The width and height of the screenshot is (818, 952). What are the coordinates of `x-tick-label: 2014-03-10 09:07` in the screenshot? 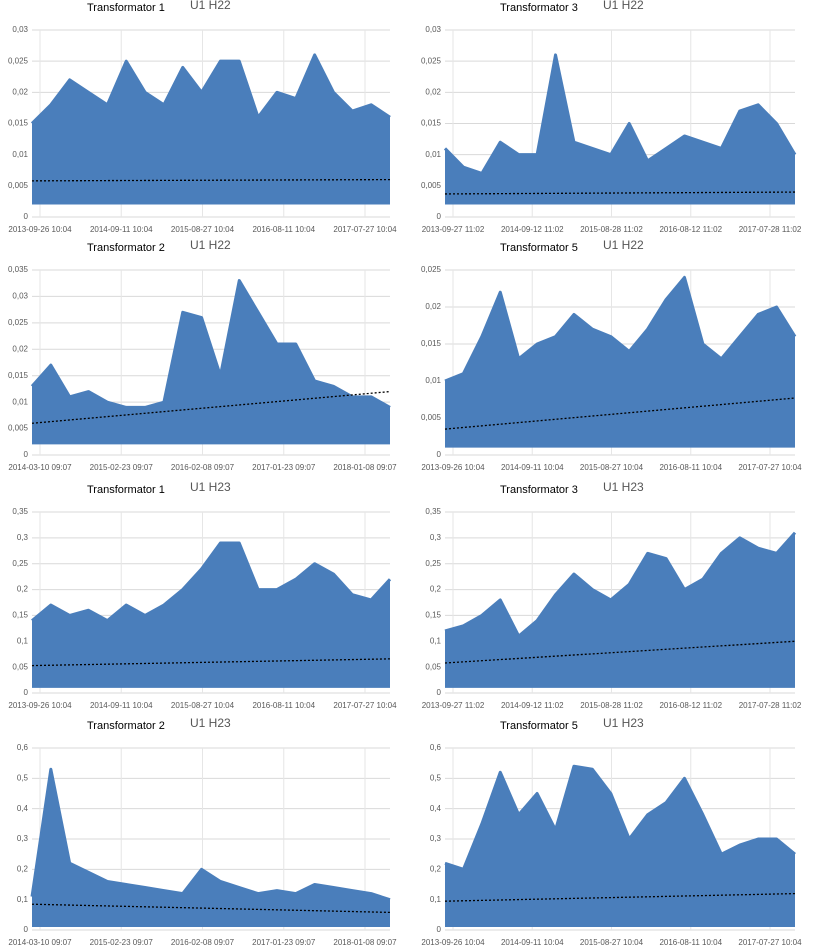 It's located at (40, 467).